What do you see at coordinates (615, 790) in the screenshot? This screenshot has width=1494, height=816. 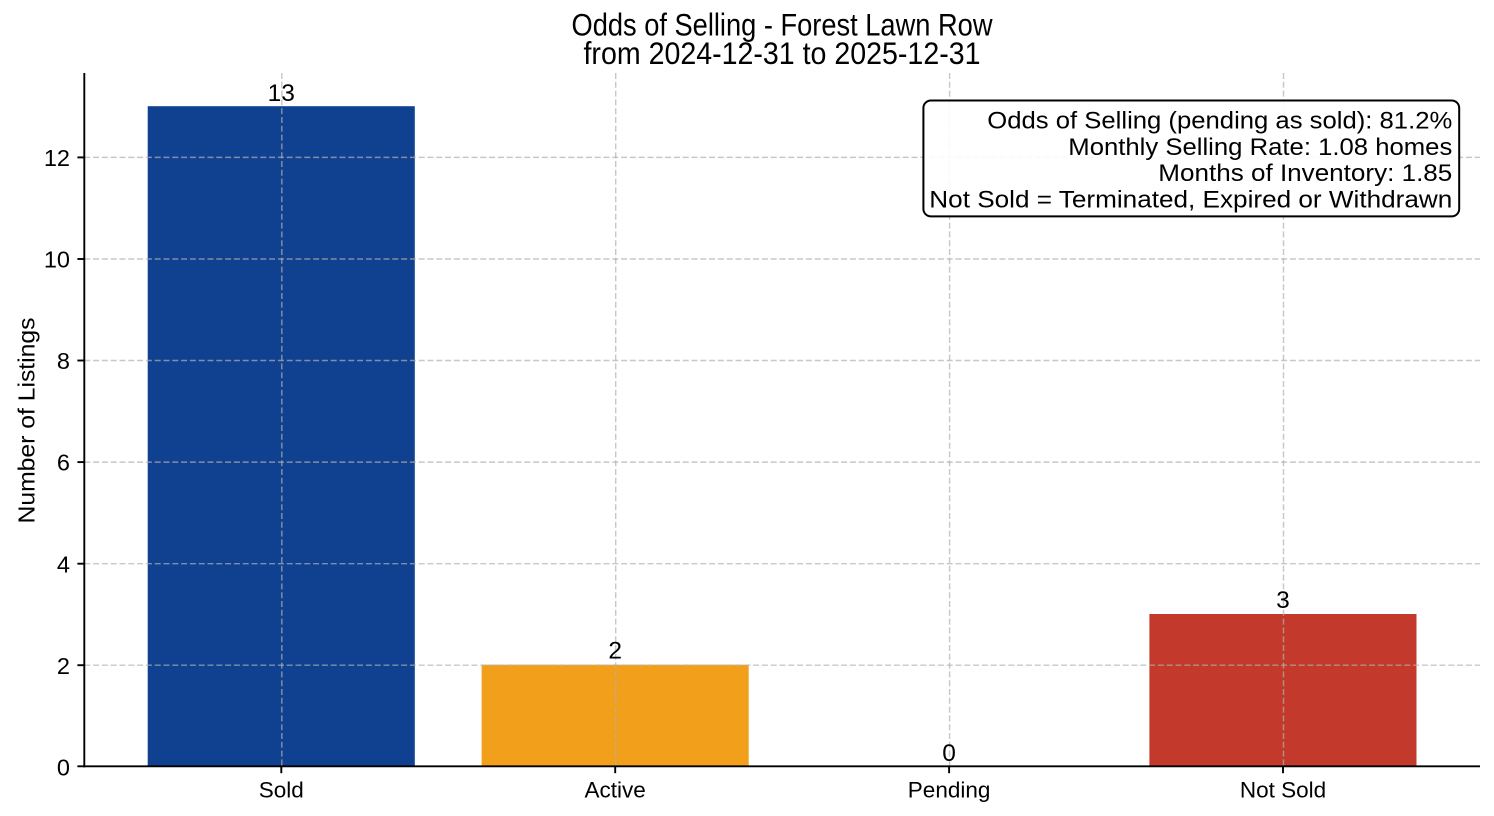 I see `svg-text: Active` at bounding box center [615, 790].